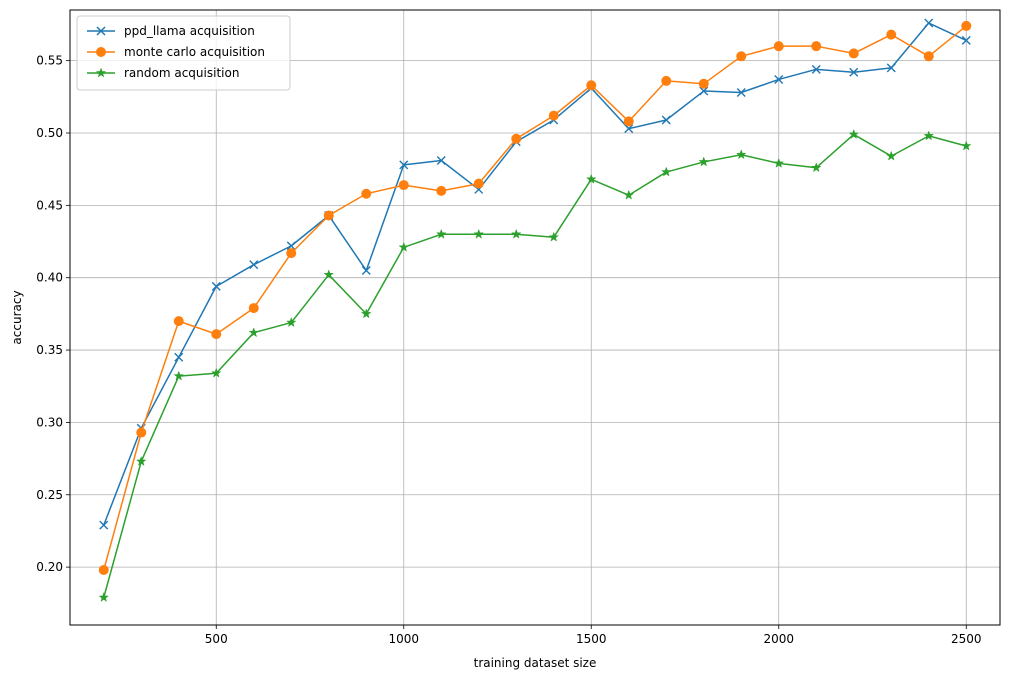  I want to click on x-tick-label: 500, so click(216, 639).